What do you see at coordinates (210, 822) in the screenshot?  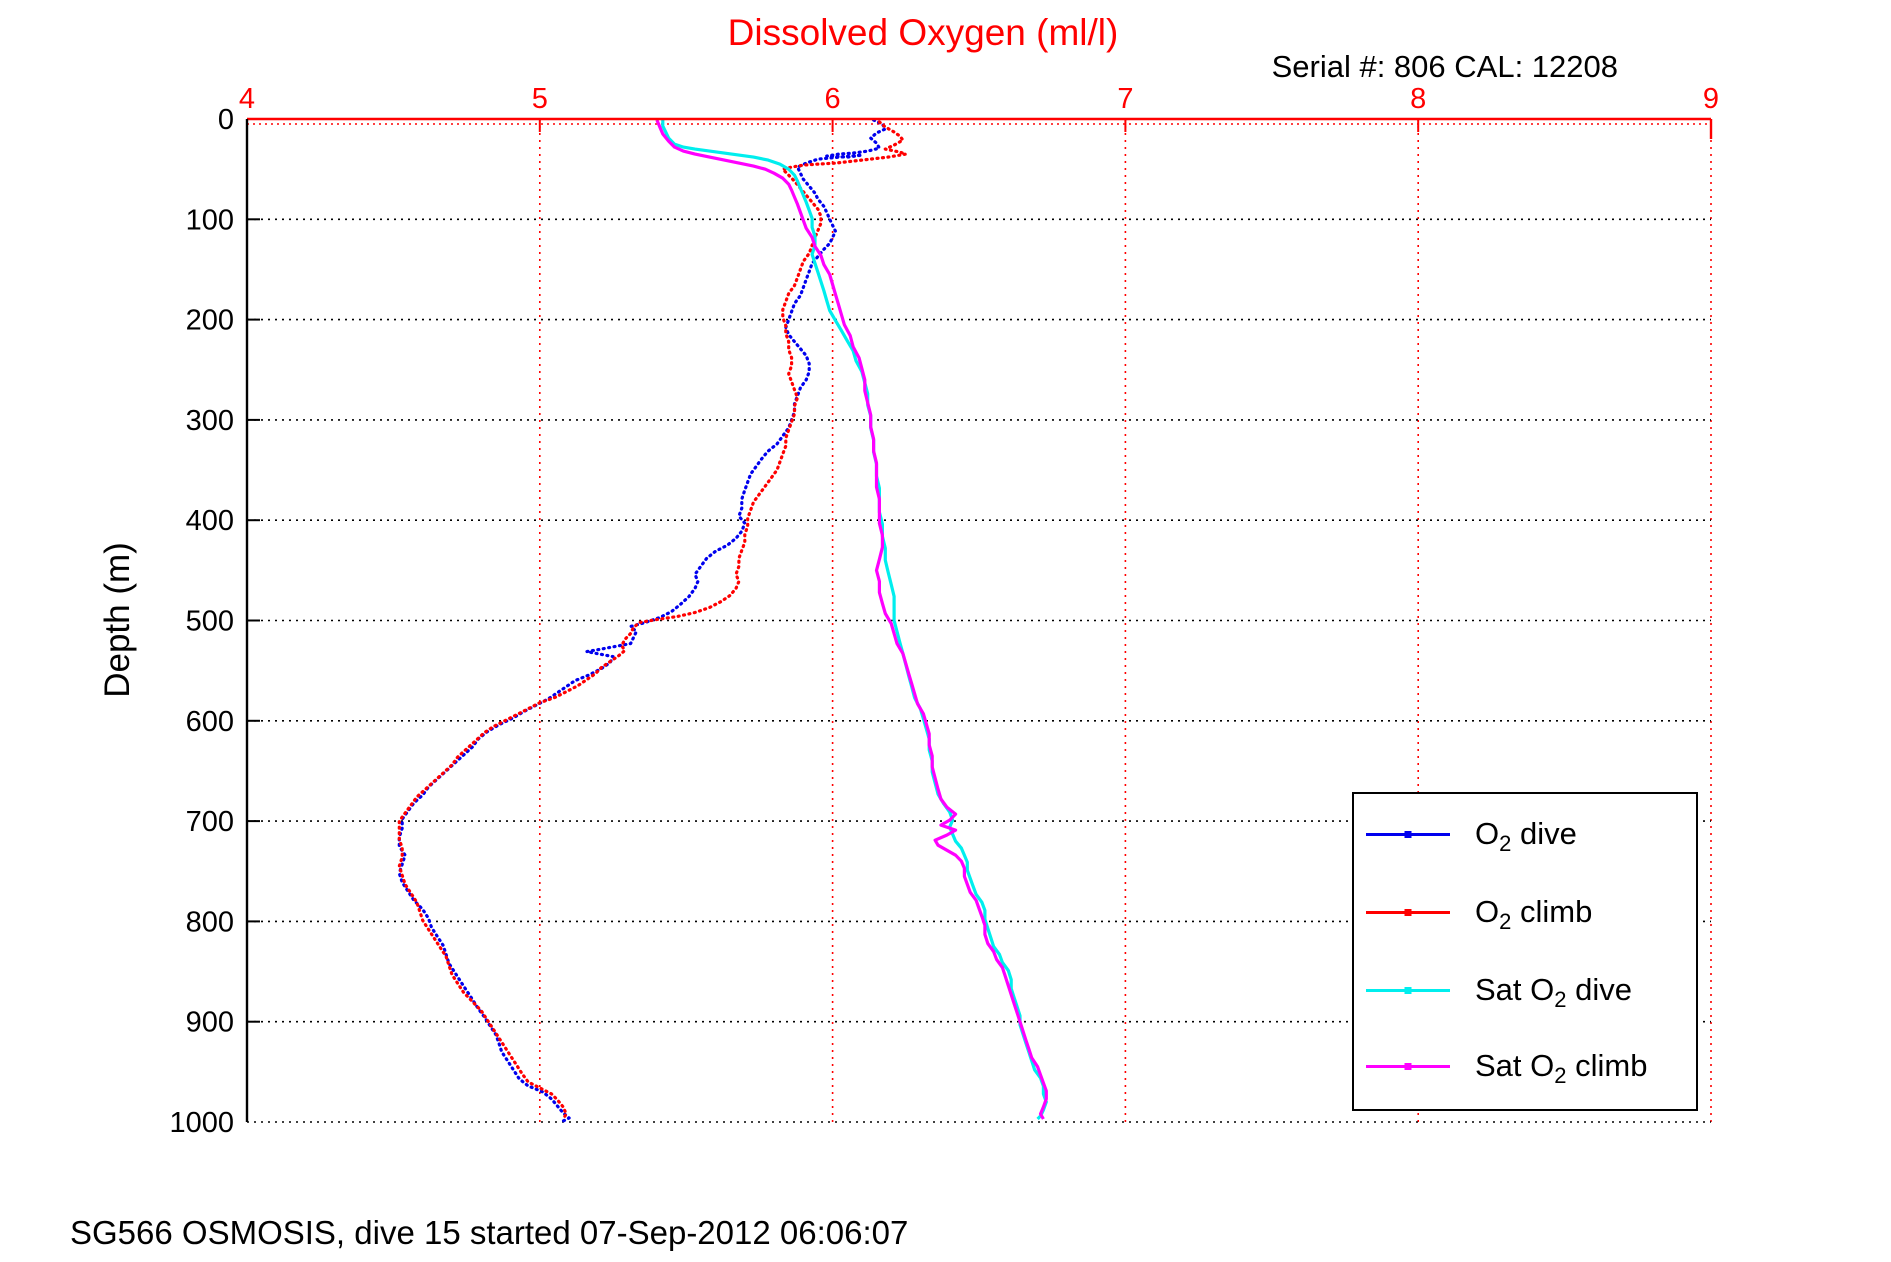 I see `svg-text: 700` at bounding box center [210, 822].